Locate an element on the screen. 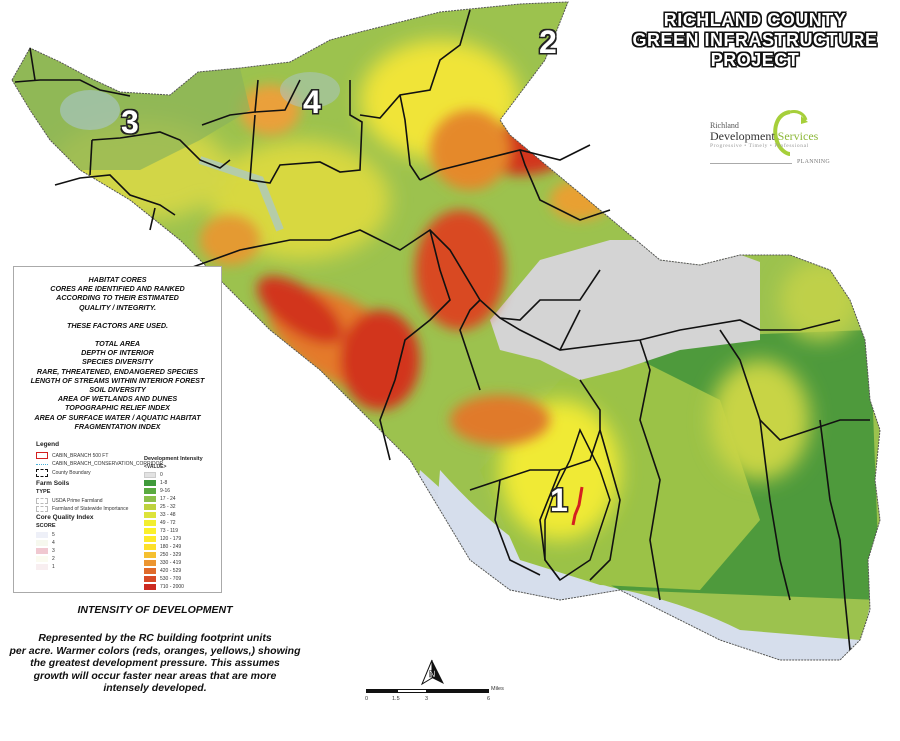  legend-item-score: 2 is located at coordinates (45, 559).